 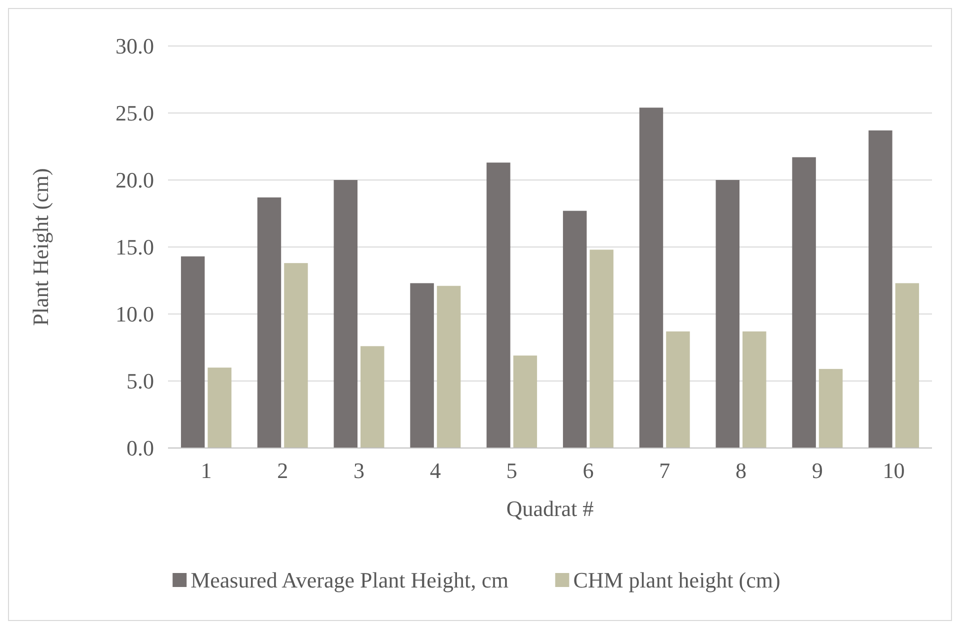 What do you see at coordinates (893, 470) in the screenshot?
I see `x-tick-label: 10` at bounding box center [893, 470].